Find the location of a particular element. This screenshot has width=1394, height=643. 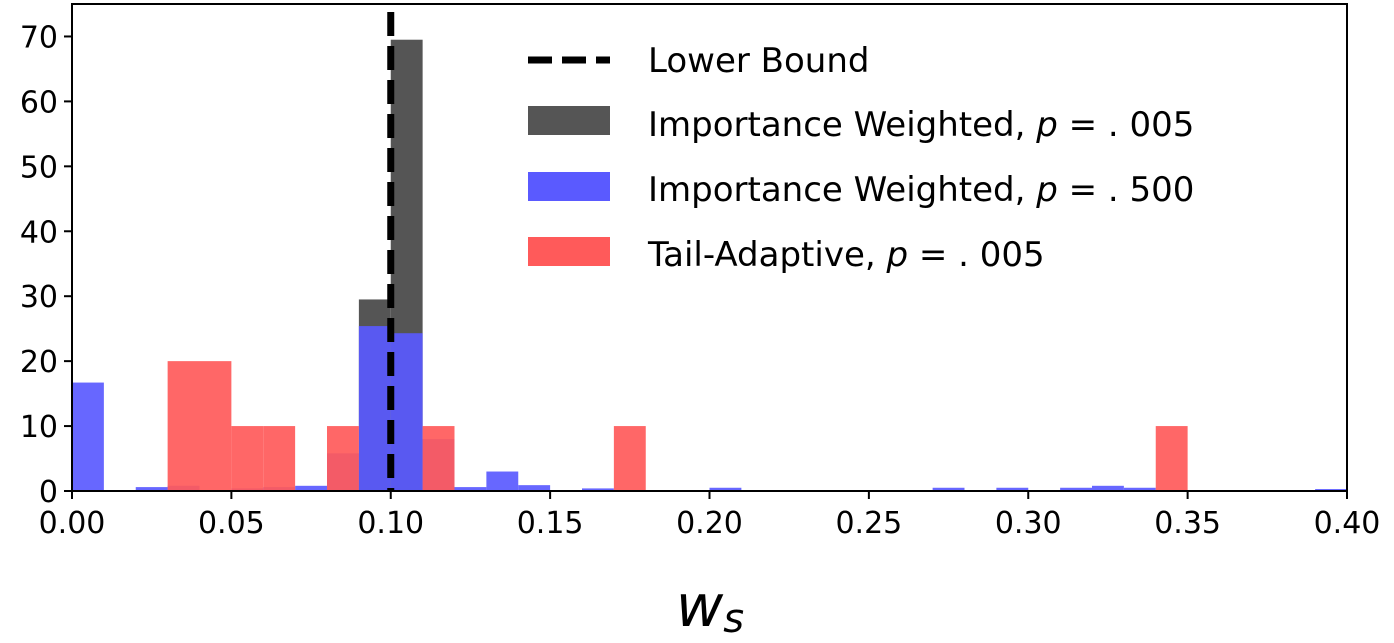

x-tick-label: 0.10 is located at coordinates (390, 523).